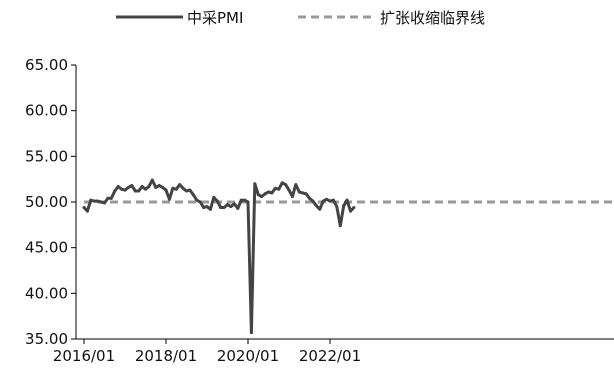 The image size is (614, 381). Describe the element at coordinates (248, 356) in the screenshot. I see `x-tick-label: 2020/01` at that location.